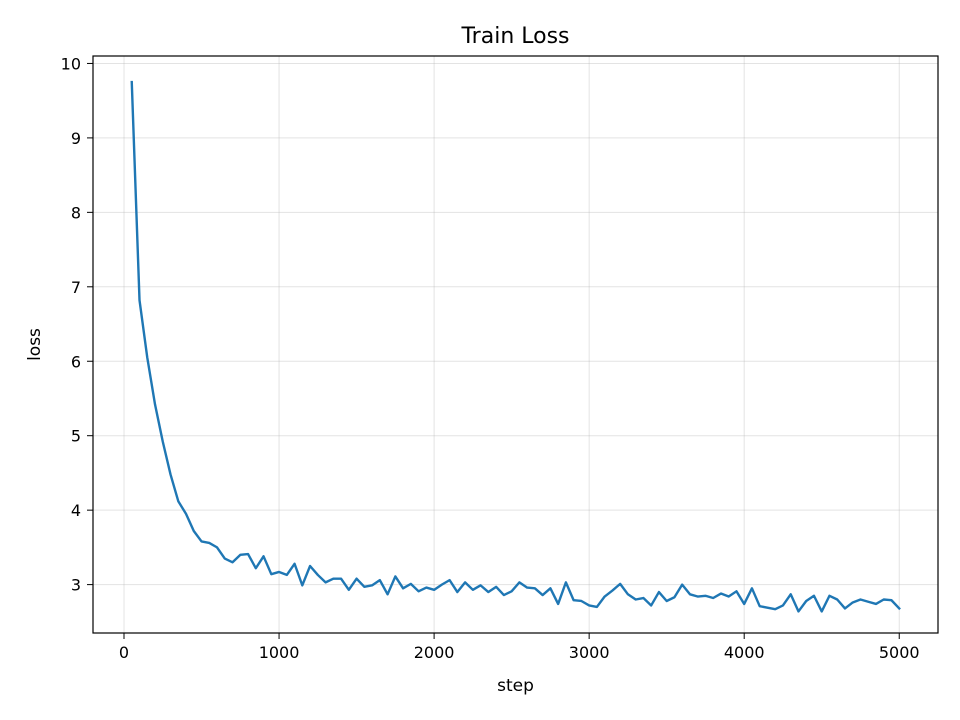 Image resolution: width=960 pixels, height=720 pixels. I want to click on y-tick-label: 5, so click(76, 436).